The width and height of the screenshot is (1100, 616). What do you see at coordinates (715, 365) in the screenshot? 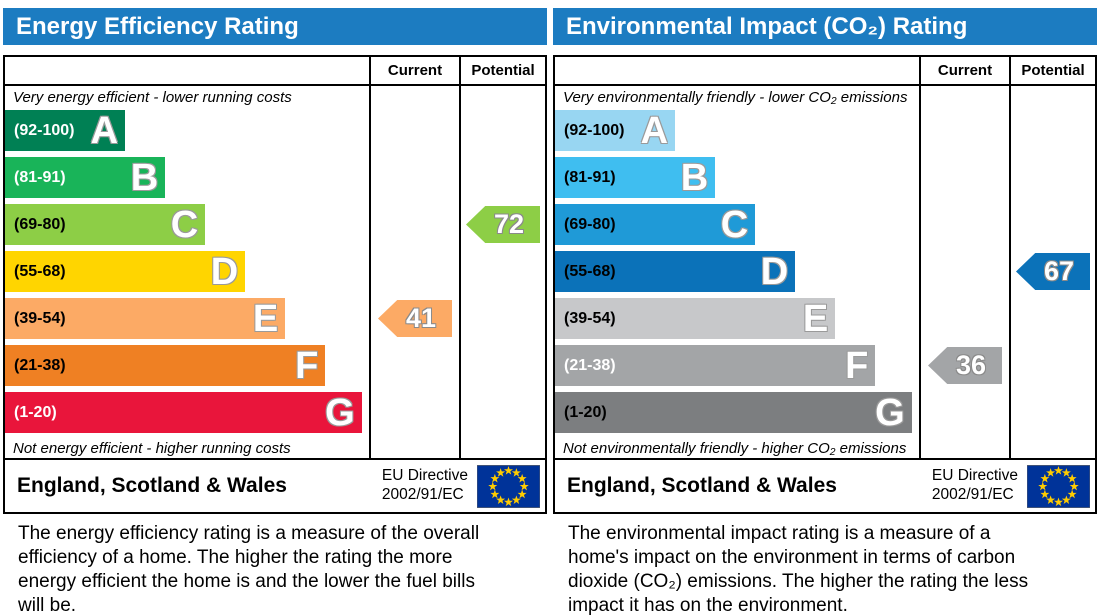
I see `band-f: (21-38) F` at bounding box center [715, 365].